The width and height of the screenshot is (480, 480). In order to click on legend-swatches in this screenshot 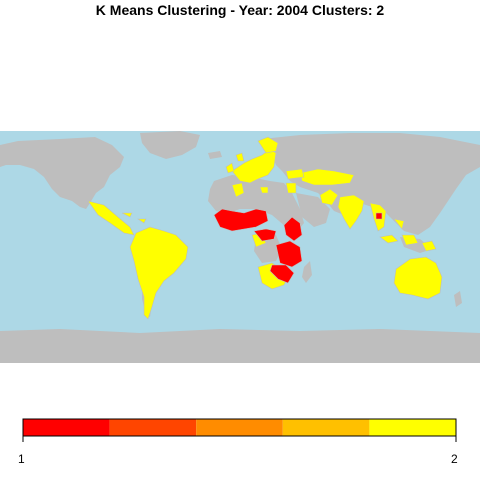, I will do `click(239, 427)`.